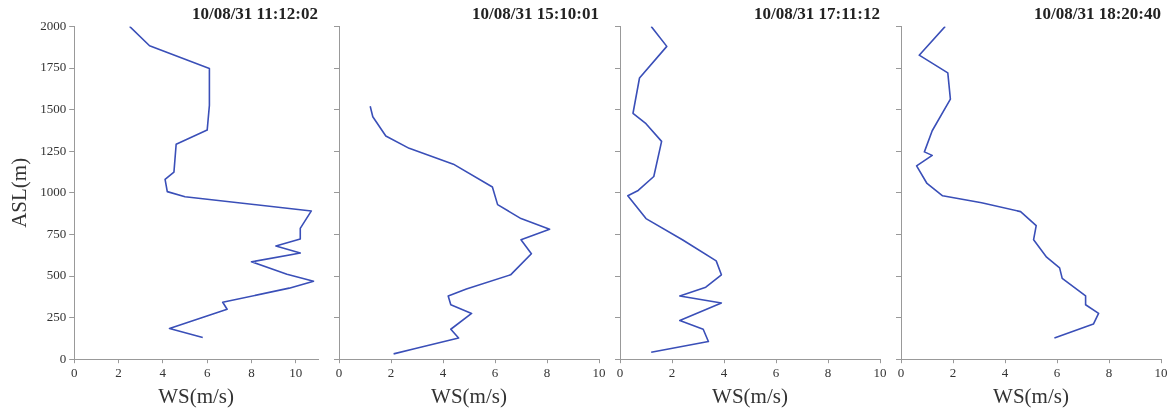 This screenshot has height=414, width=1173. Describe the element at coordinates (1097, 13) in the screenshot. I see `chart-title: 10/08/31 18:20:40` at that location.